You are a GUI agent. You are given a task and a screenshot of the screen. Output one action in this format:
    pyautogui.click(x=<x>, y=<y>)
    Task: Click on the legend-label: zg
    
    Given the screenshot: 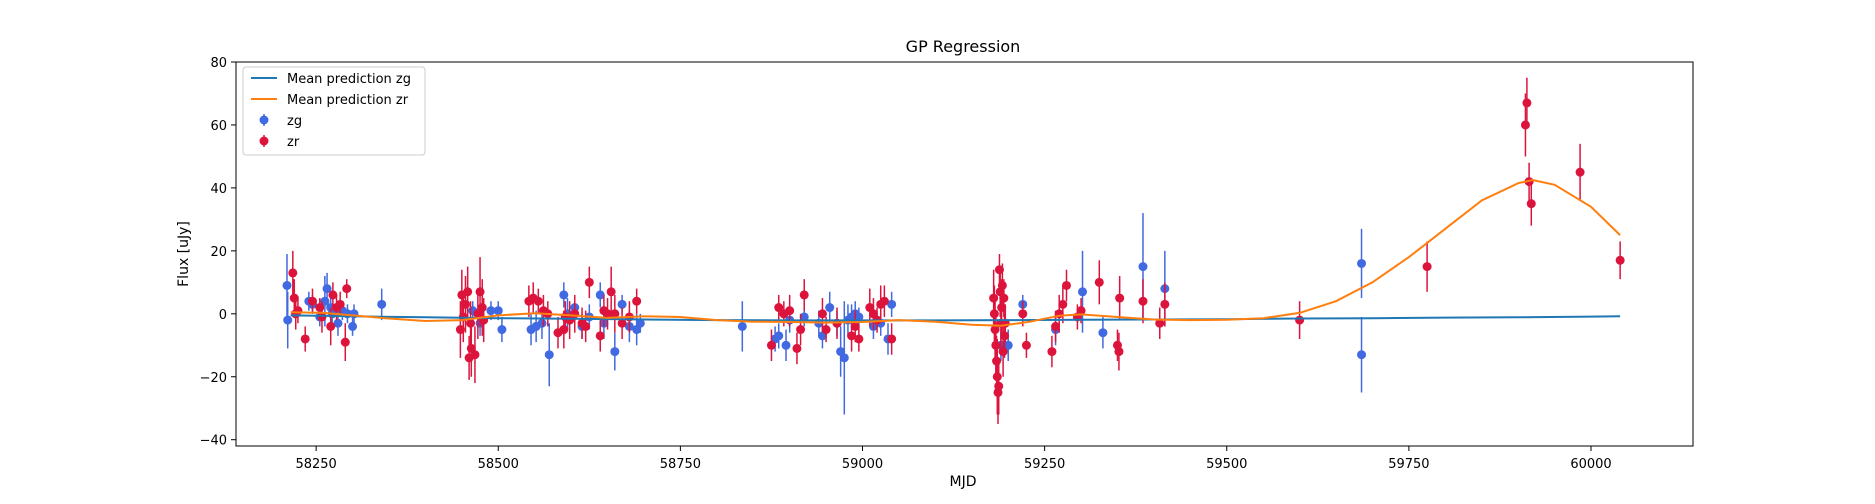 What is the action you would take?
    pyautogui.click(x=294, y=121)
    